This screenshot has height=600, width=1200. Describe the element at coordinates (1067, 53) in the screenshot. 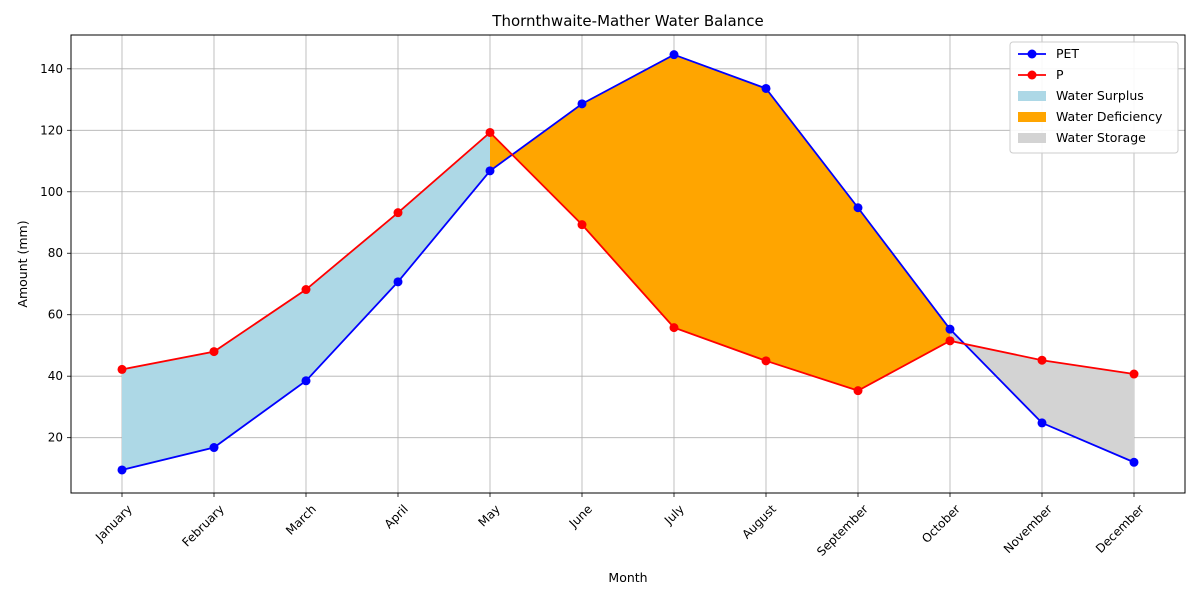

I see `legend-label: PET` at that location.